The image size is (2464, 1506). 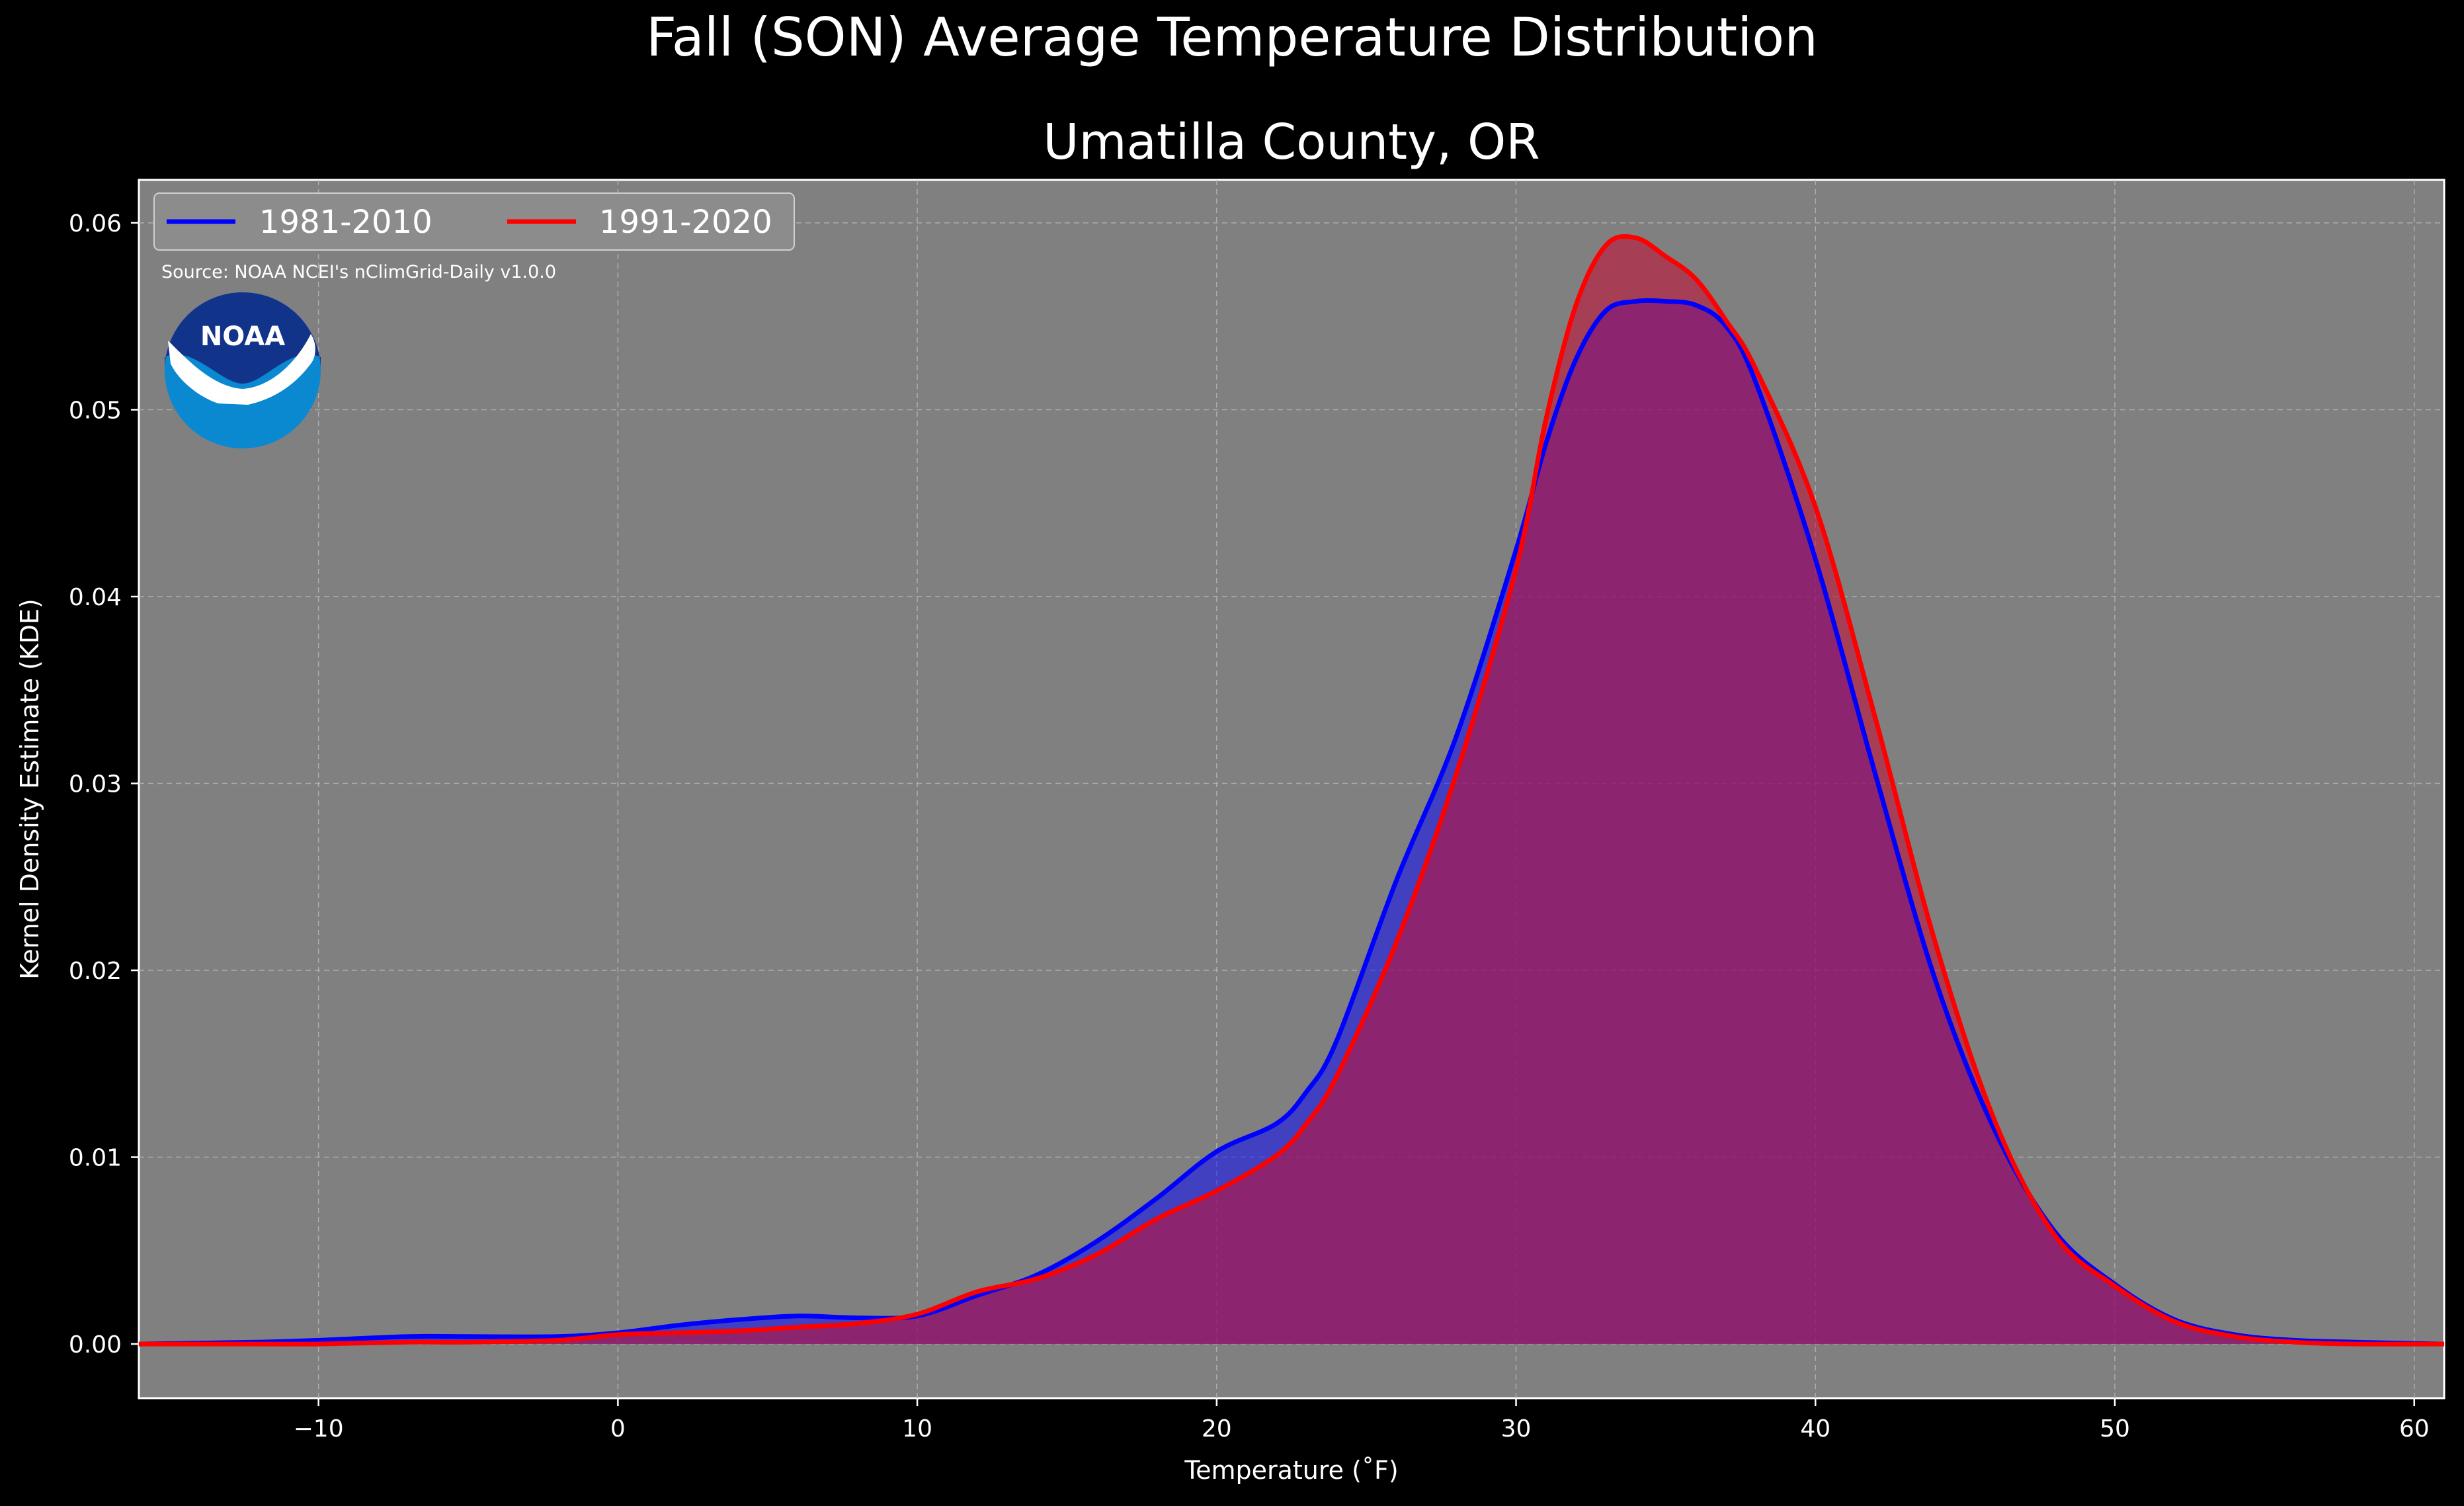 What do you see at coordinates (685, 222) in the screenshot?
I see `legend-label-series-2: 1991-2020` at bounding box center [685, 222].